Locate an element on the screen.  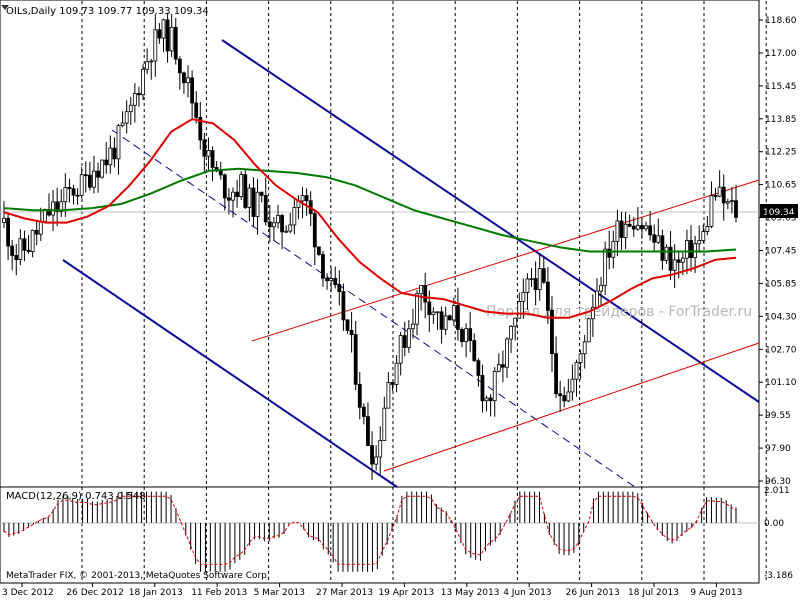
macd-title: MACD(12,26,9) 0.743 0.548 is located at coordinates (76, 496).